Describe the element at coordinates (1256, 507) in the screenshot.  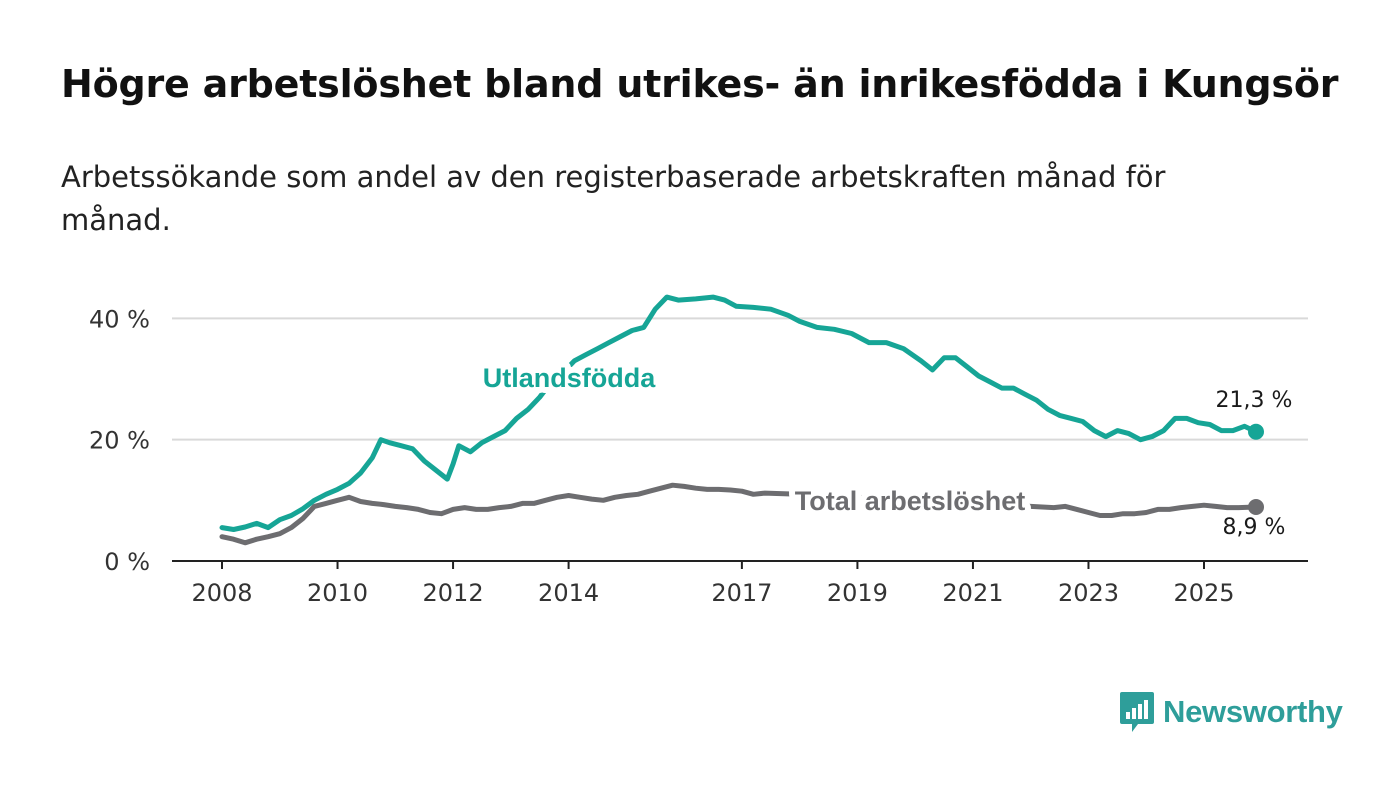
I see `end-dot-total` at that location.